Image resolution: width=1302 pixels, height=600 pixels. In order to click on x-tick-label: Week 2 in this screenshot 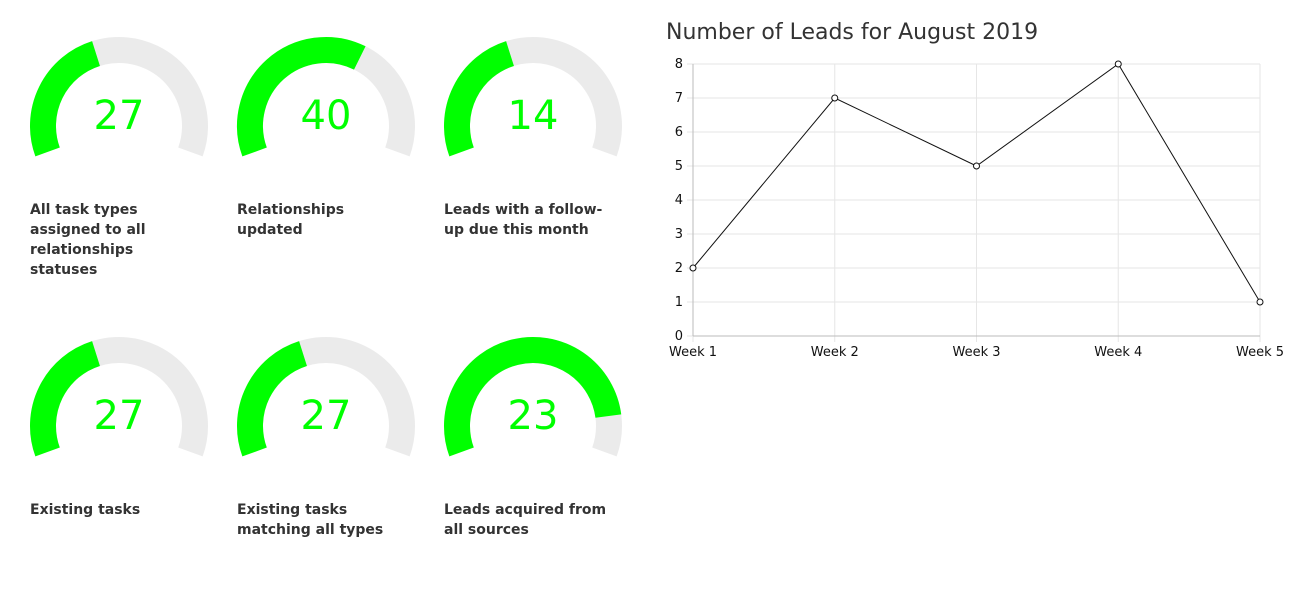, I will do `click(835, 352)`.